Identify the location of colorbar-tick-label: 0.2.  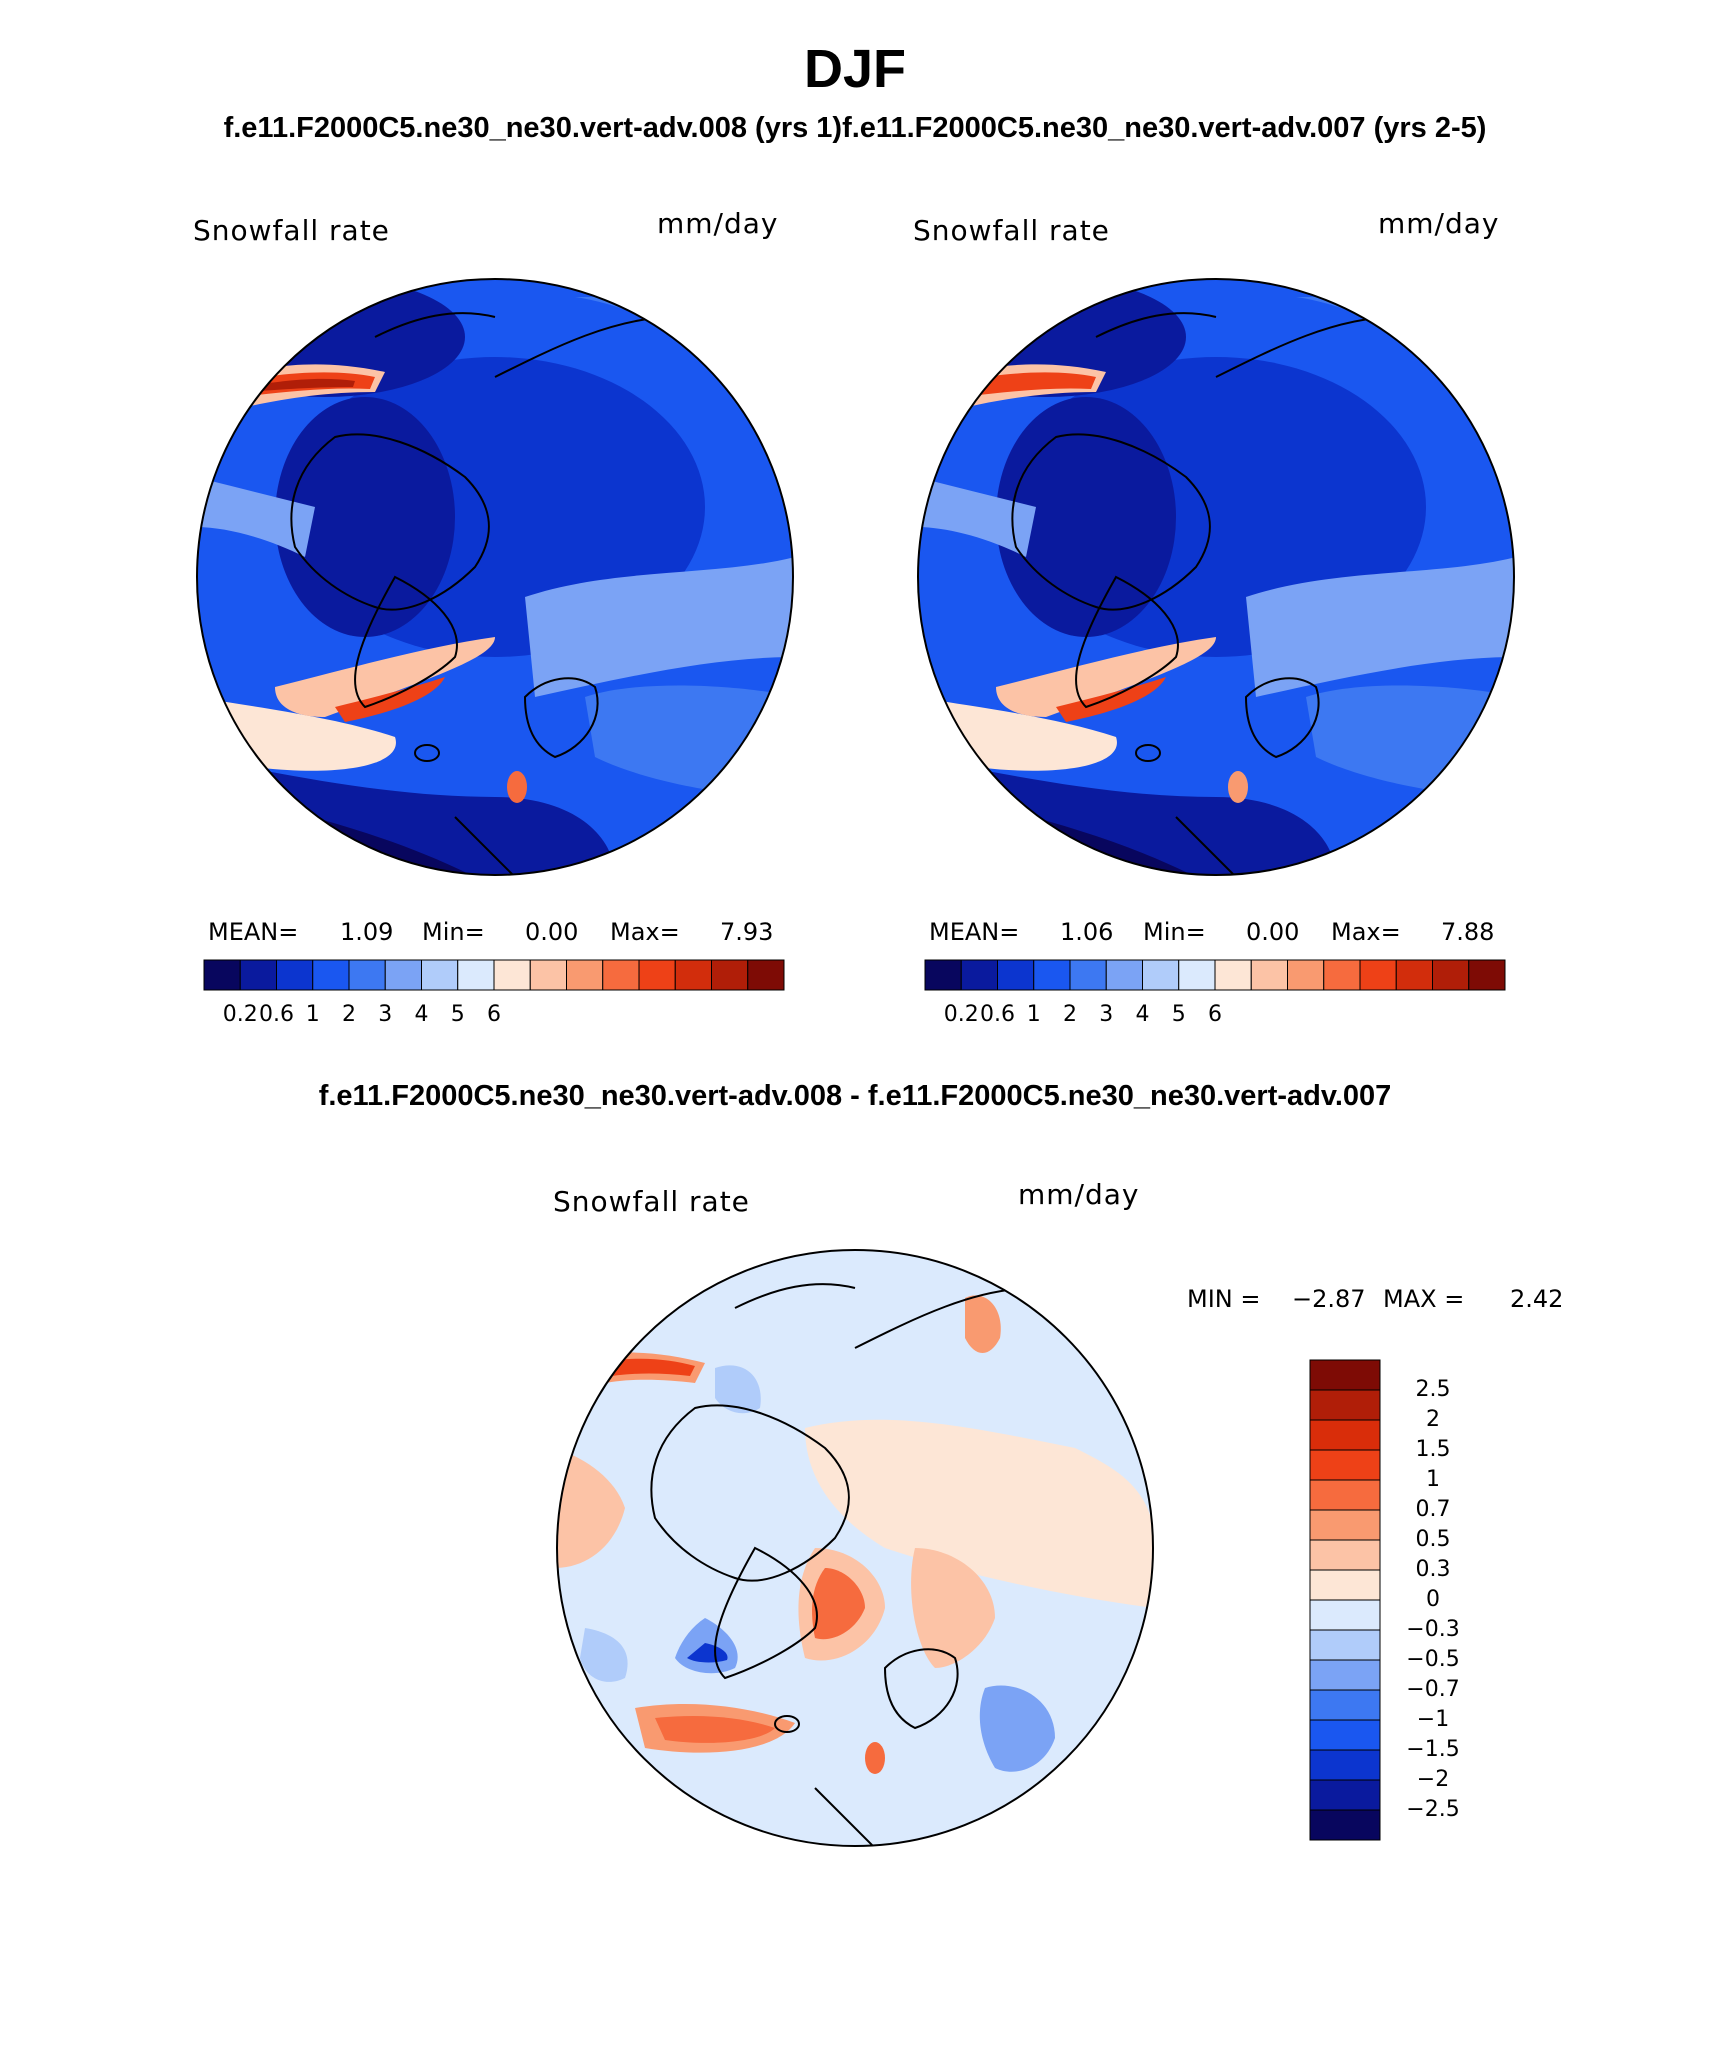
(240, 1014).